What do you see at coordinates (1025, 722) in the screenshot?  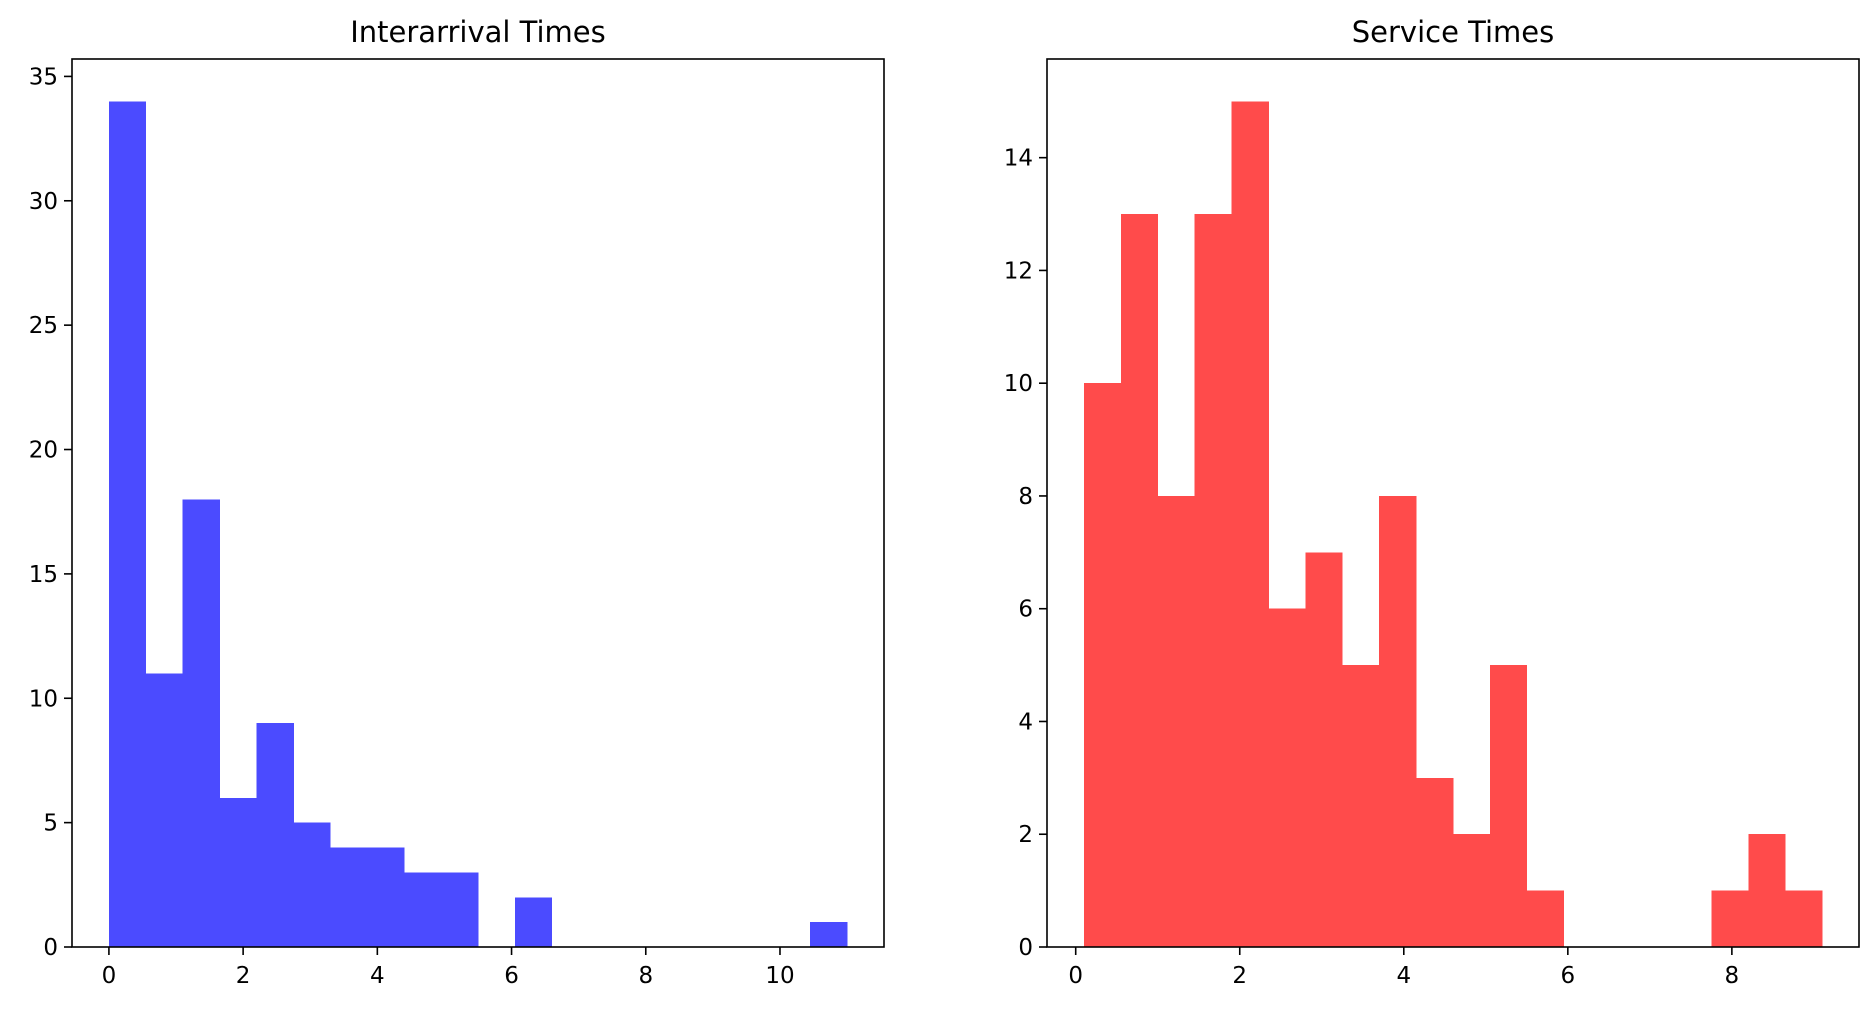 I see `y-tick-label: 4` at bounding box center [1025, 722].